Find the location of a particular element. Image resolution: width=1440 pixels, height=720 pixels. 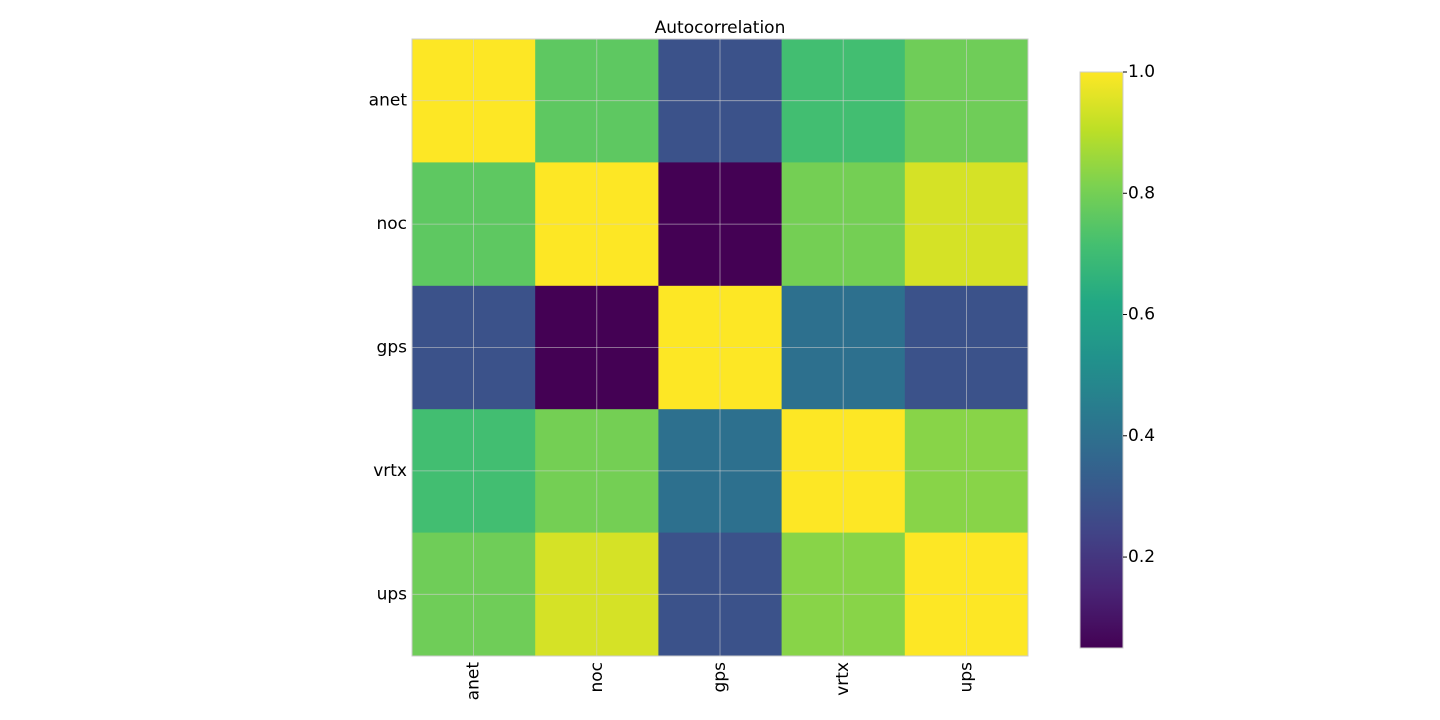

y-tick-label-gps: gps is located at coordinates (392, 348).